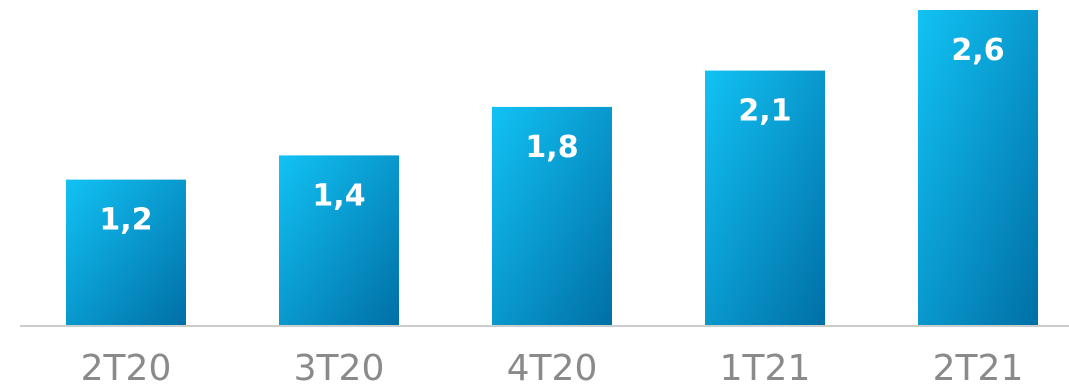 This screenshot has width=1069, height=391. Describe the element at coordinates (125, 220) in the screenshot. I see `bar-value-label-2T20: 1,2` at that location.